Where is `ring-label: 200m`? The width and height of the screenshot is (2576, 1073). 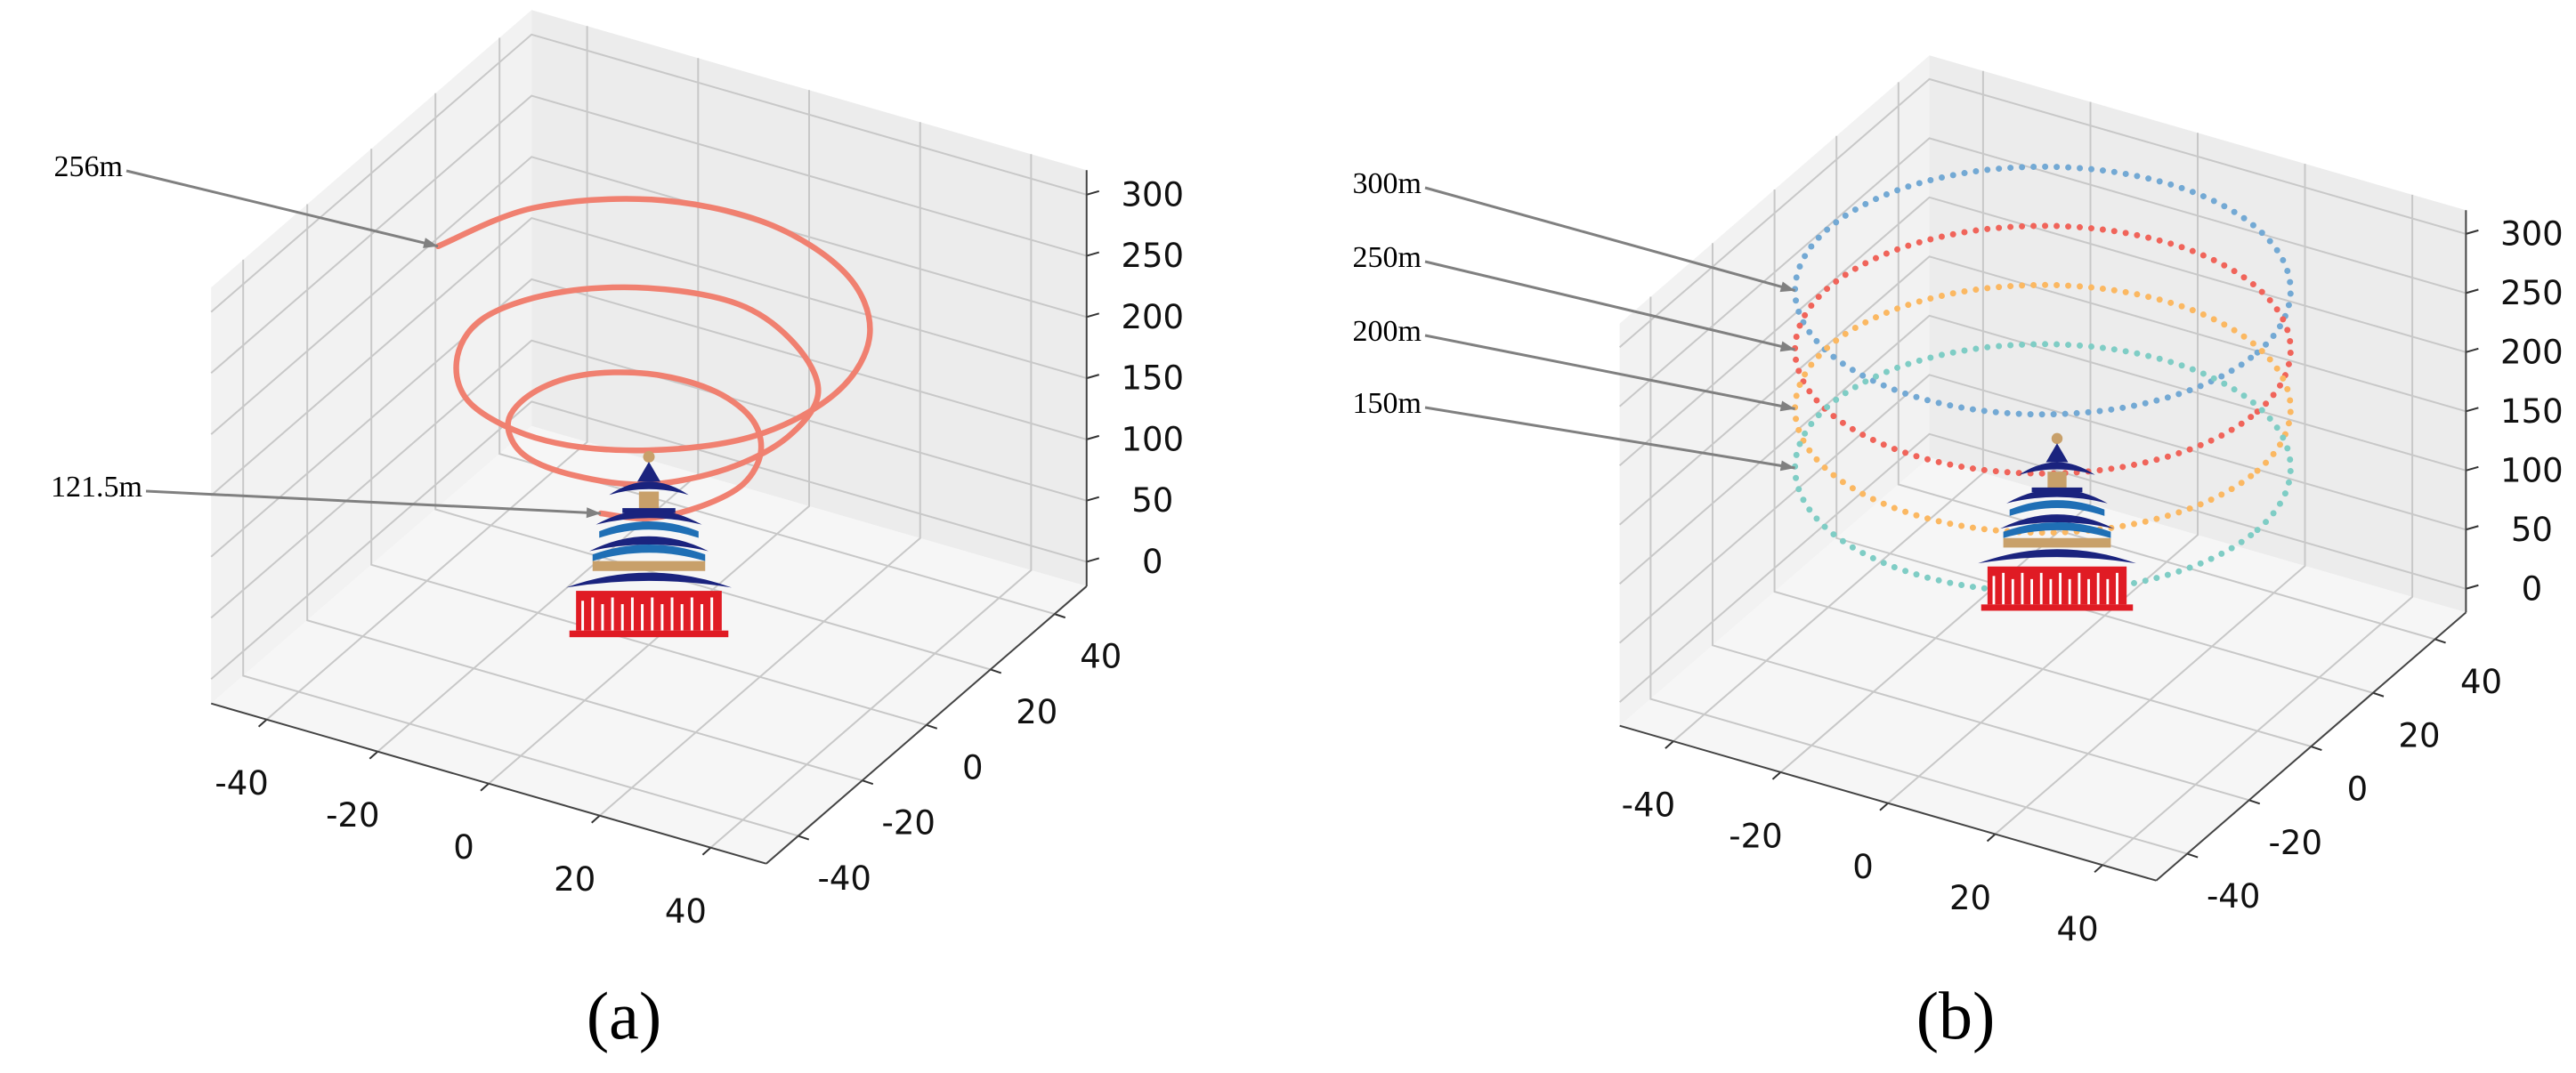 ring-label: 200m is located at coordinates (1387, 331).